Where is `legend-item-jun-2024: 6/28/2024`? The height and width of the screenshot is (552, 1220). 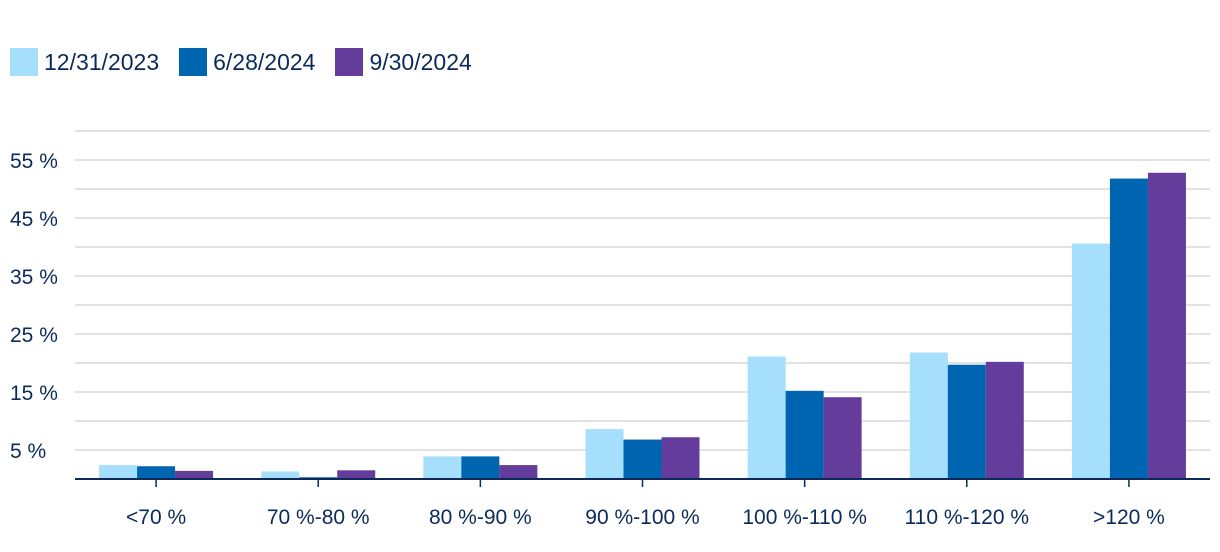
legend-item-jun-2024: 6/28/2024 is located at coordinates (247, 62).